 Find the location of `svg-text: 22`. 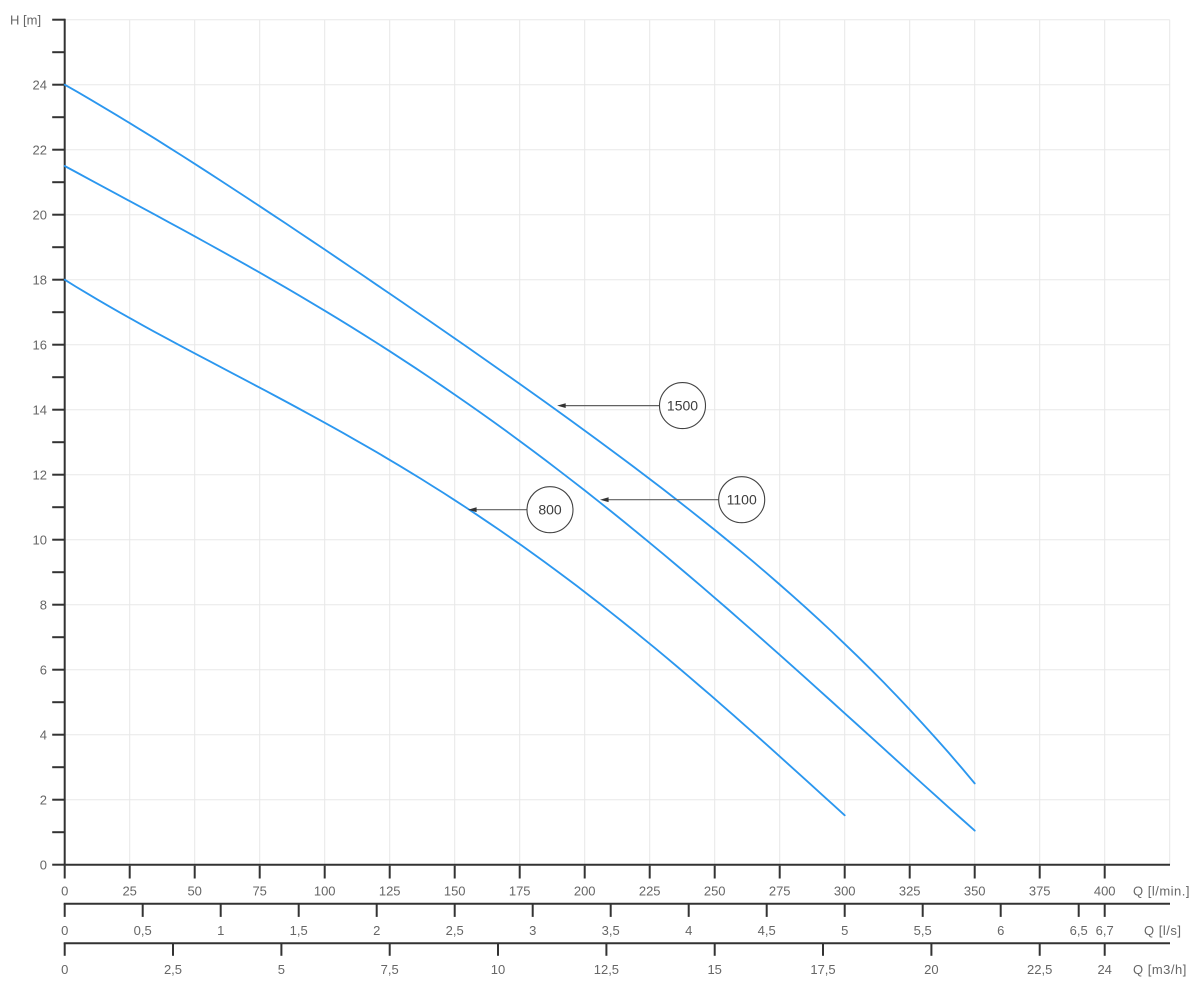

svg-text: 22 is located at coordinates (40, 149).